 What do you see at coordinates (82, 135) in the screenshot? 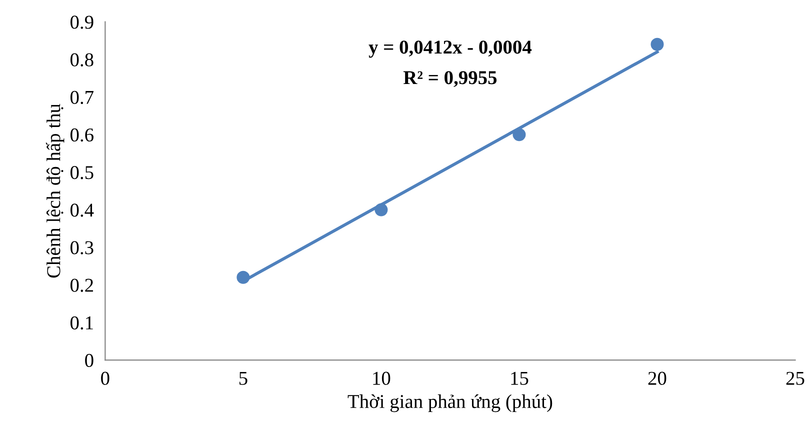
I see `y-tick-label: 0.6` at bounding box center [82, 135].